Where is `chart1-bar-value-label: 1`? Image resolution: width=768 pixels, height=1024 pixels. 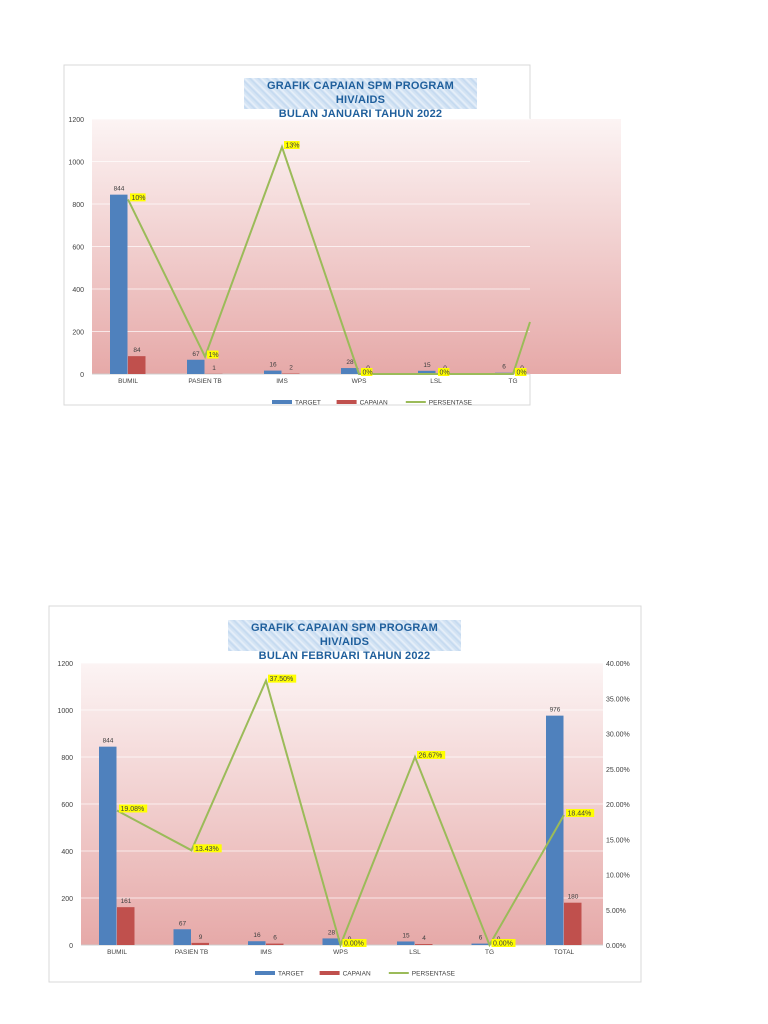
chart1-bar-value-label: 1 is located at coordinates (214, 368).